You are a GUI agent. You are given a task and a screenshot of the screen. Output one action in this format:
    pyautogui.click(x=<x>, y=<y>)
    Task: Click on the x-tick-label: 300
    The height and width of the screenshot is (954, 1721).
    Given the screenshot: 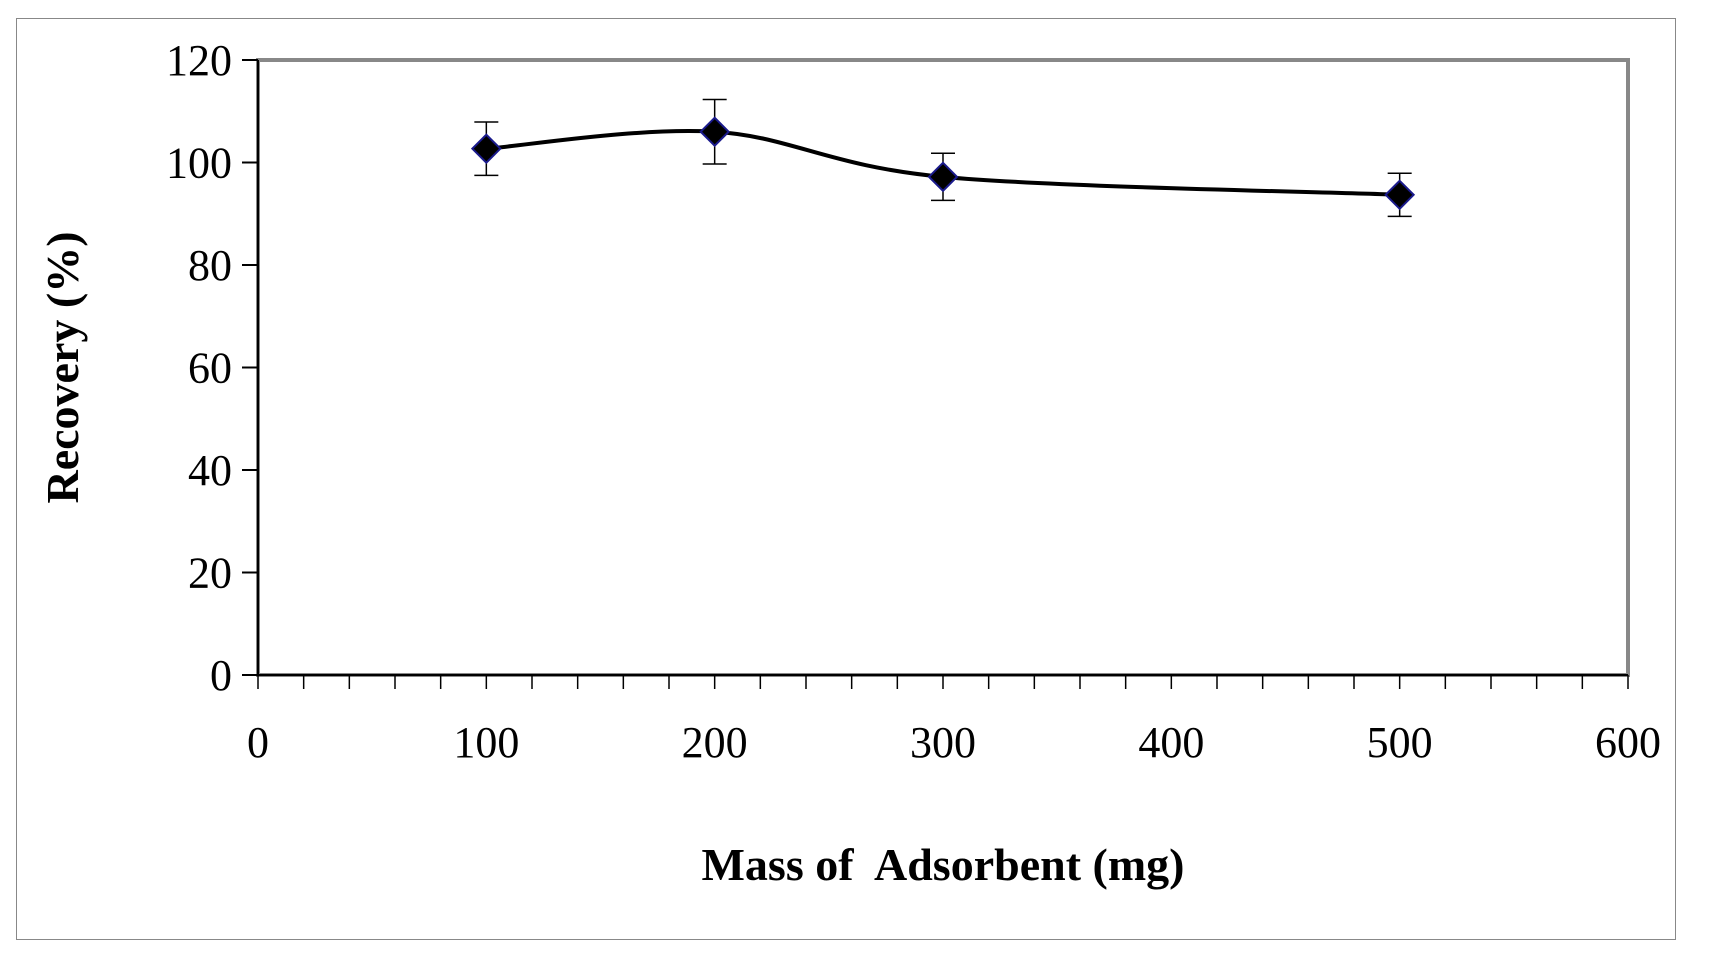 What is the action you would take?
    pyautogui.click(x=943, y=742)
    